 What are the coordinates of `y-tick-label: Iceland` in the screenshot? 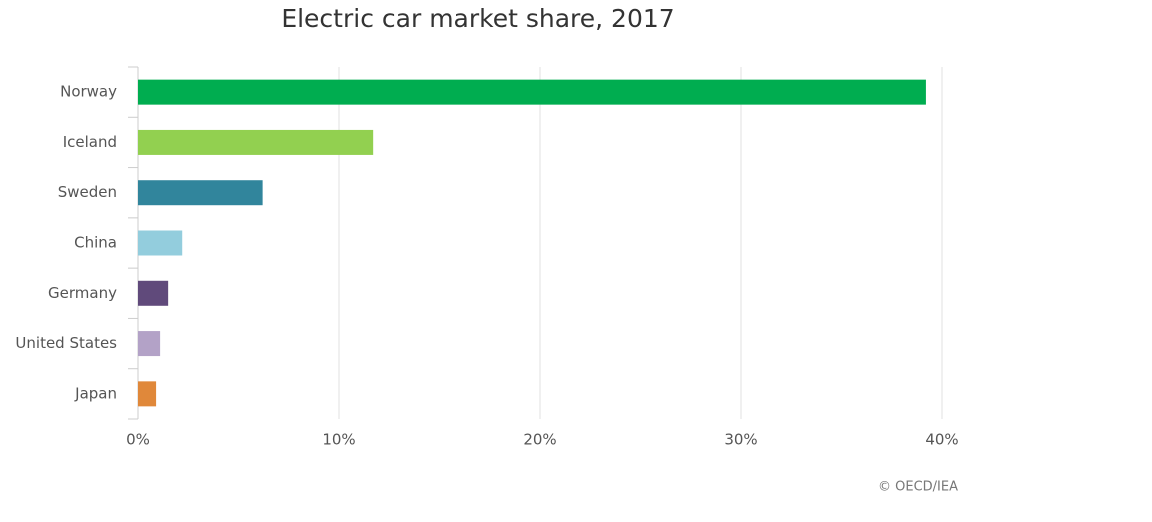 It's located at (90, 142).